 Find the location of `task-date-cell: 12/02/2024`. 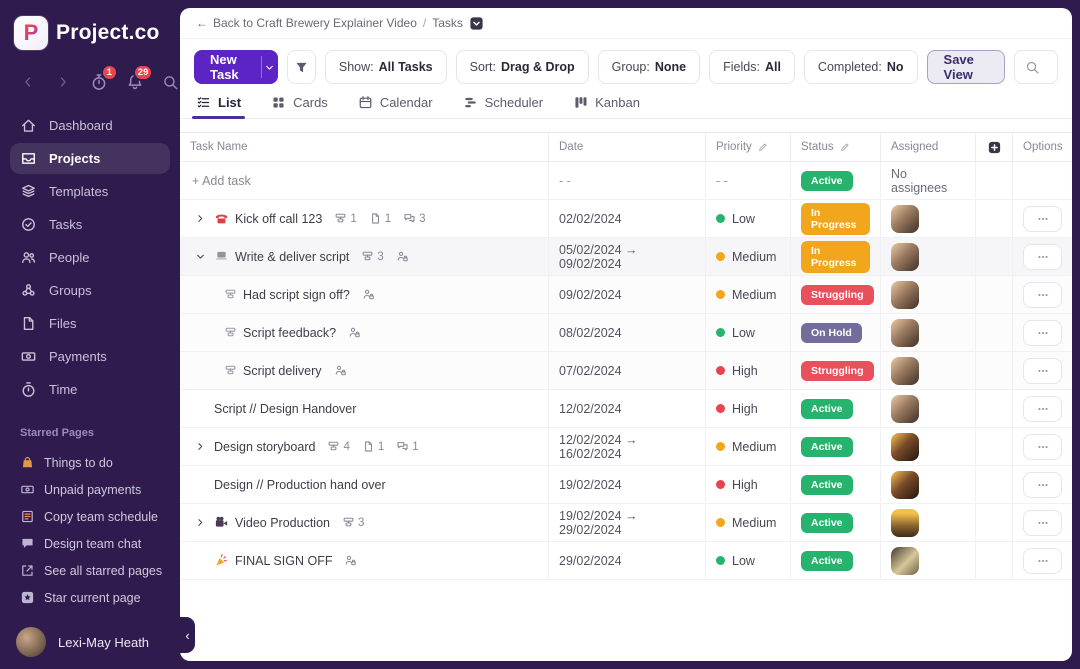

task-date-cell: 12/02/2024 is located at coordinates (626, 408).